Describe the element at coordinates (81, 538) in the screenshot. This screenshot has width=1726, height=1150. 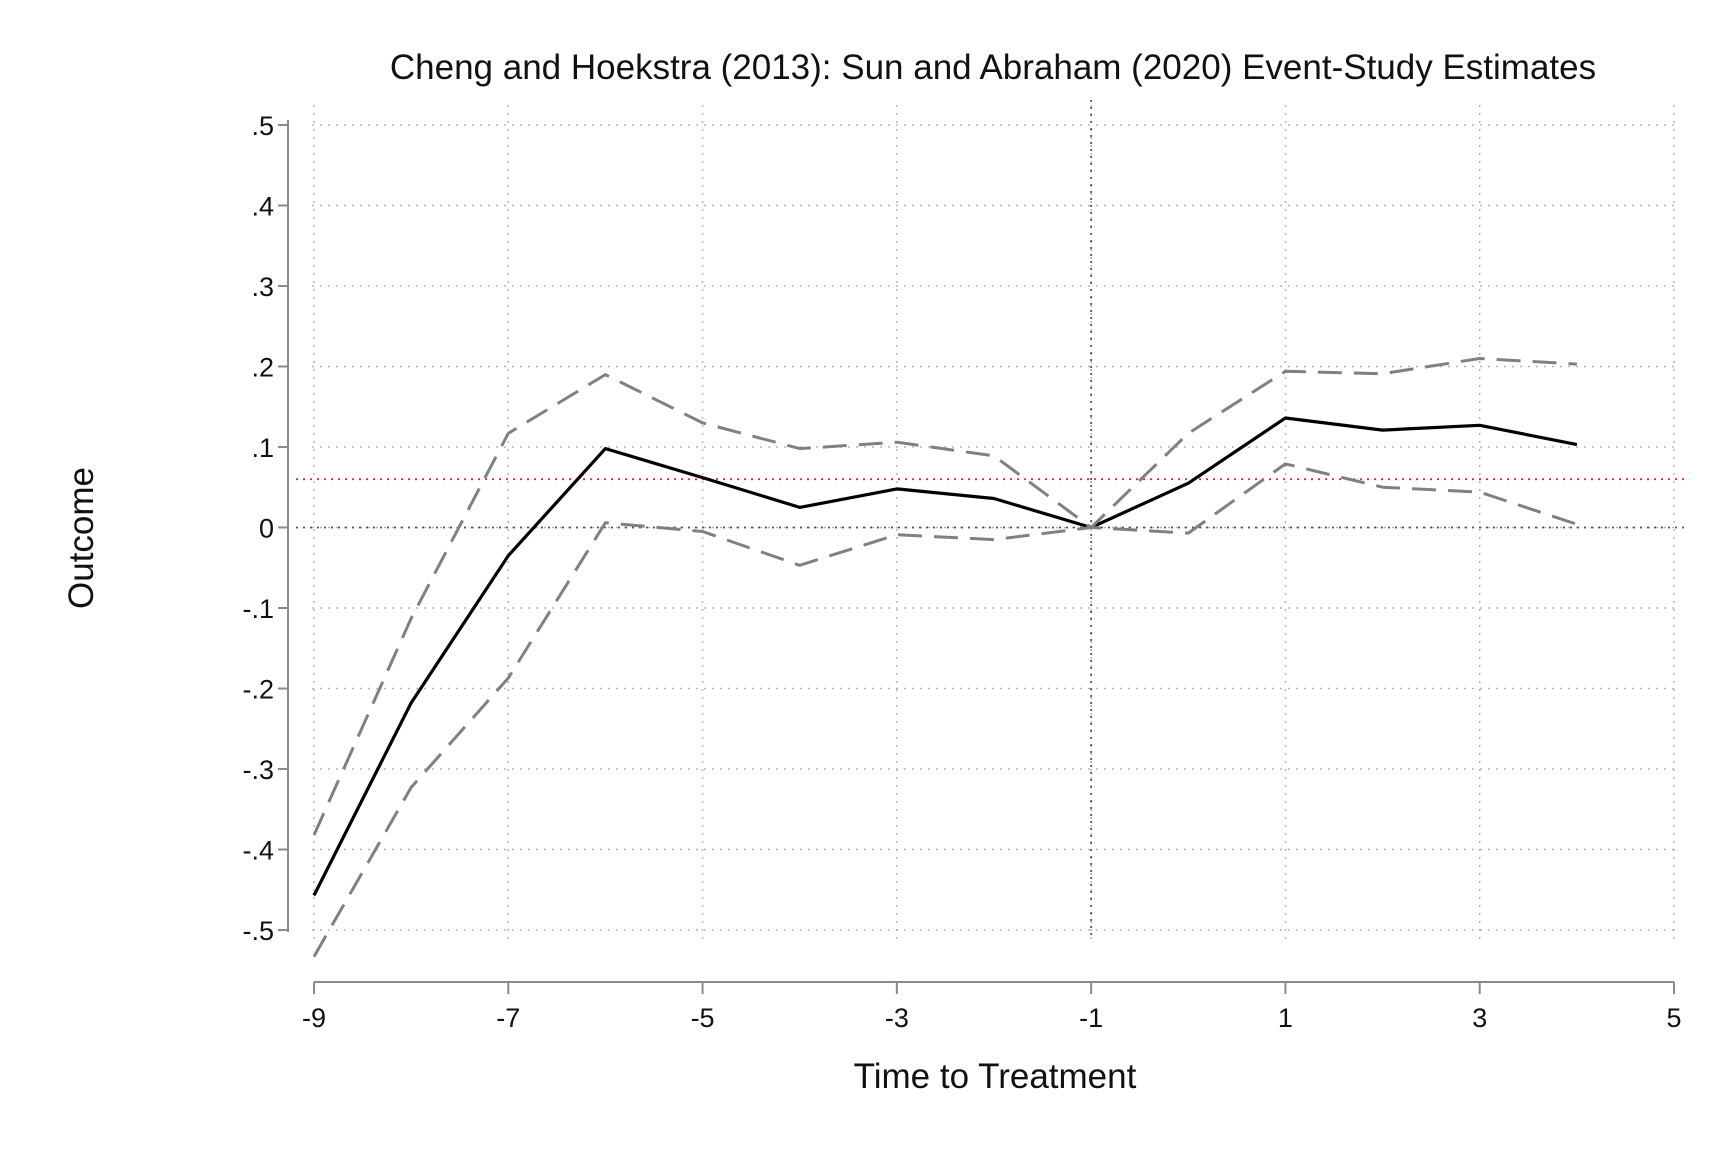
I see `y-axis-title: Outcome` at that location.